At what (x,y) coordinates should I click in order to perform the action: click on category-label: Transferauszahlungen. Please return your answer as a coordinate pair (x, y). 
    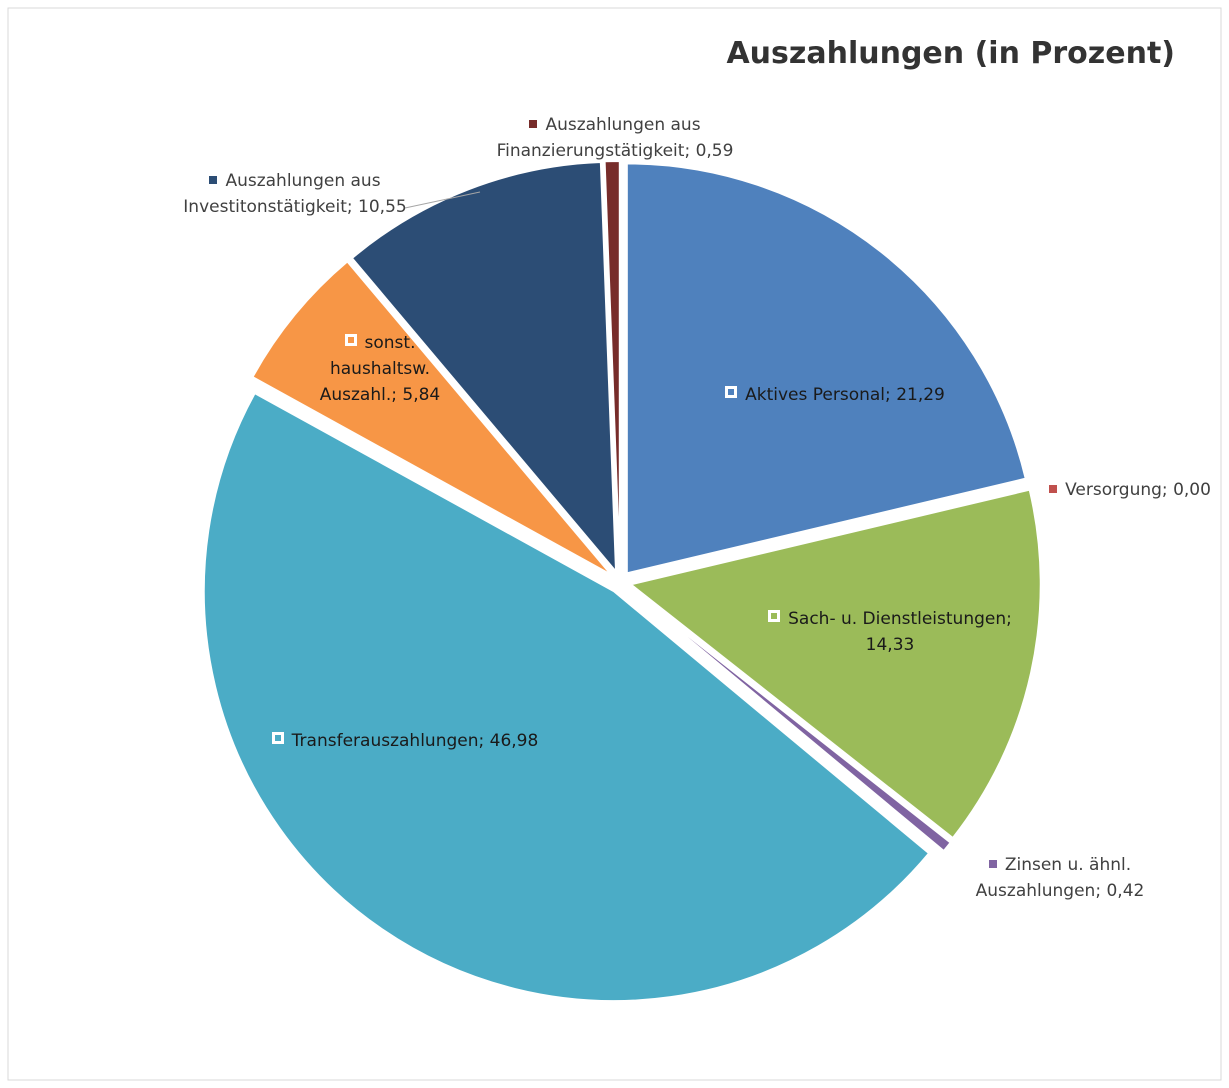
    Looking at the image, I should click on (385, 741).